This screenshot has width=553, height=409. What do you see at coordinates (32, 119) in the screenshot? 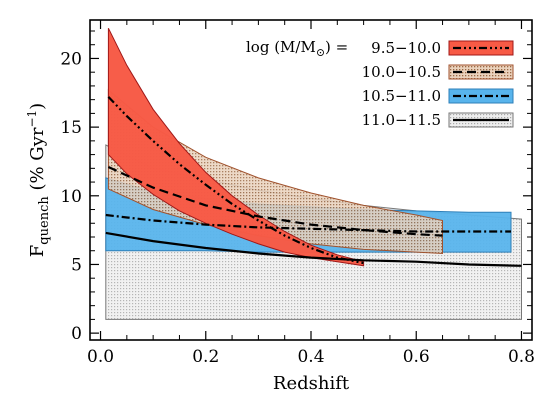
I see `y-axis-title-superscript: −1` at bounding box center [32, 119].